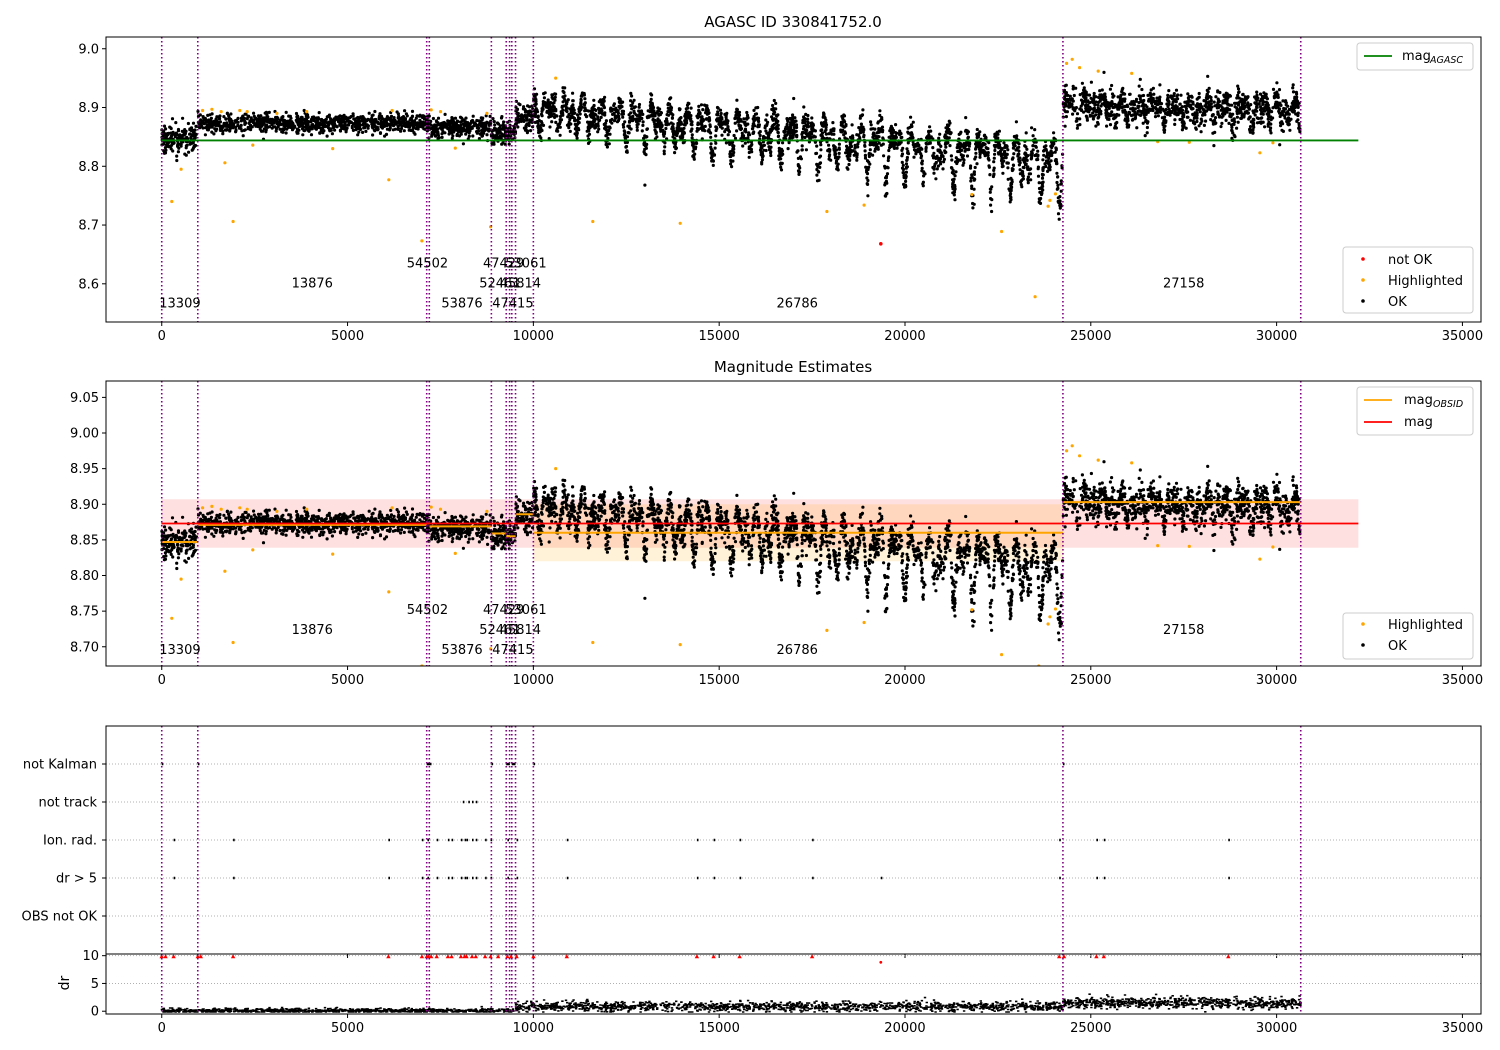  Describe the element at coordinates (67, 803) in the screenshot. I see `flag-row-label: not track` at that location.